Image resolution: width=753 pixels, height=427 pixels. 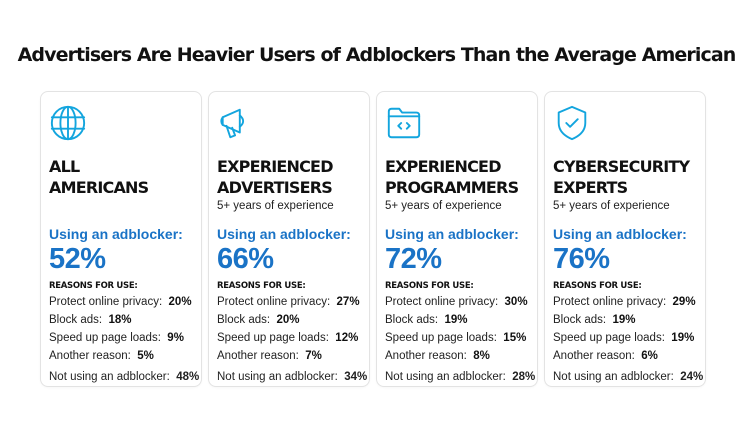 What do you see at coordinates (292, 377) in the screenshot?
I see `not-using: Not using an adblocker: 34%` at bounding box center [292, 377].